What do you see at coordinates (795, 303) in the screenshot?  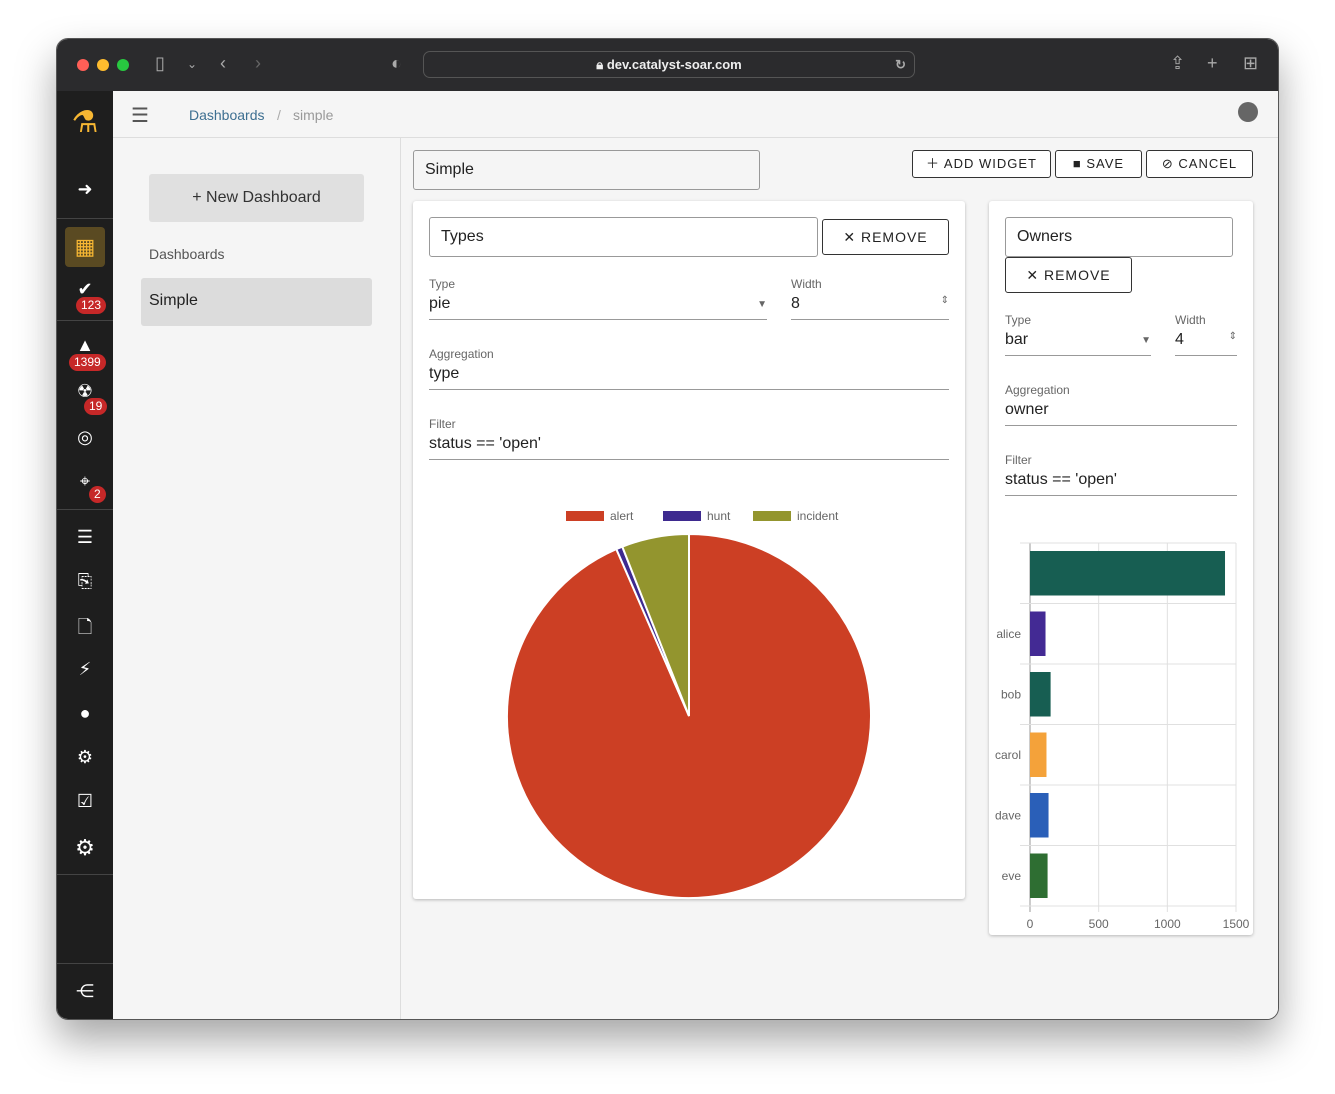 I see `width-value: 8` at bounding box center [795, 303].